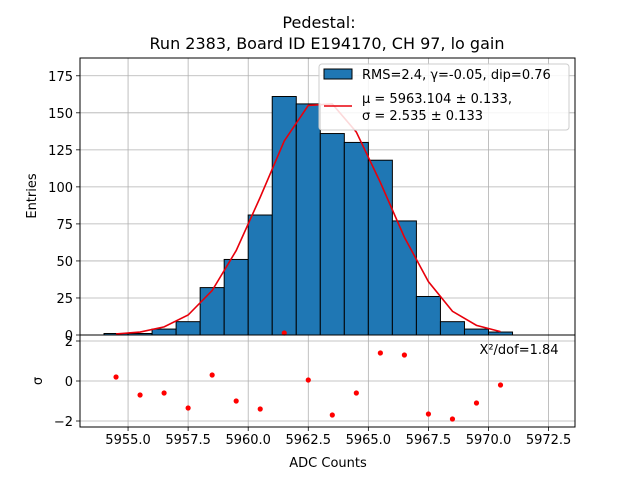  Describe the element at coordinates (456, 75) in the screenshot. I see `legend-histogram-label: RMS=2.4, γ=-0.05, dip=0.76` at that location.